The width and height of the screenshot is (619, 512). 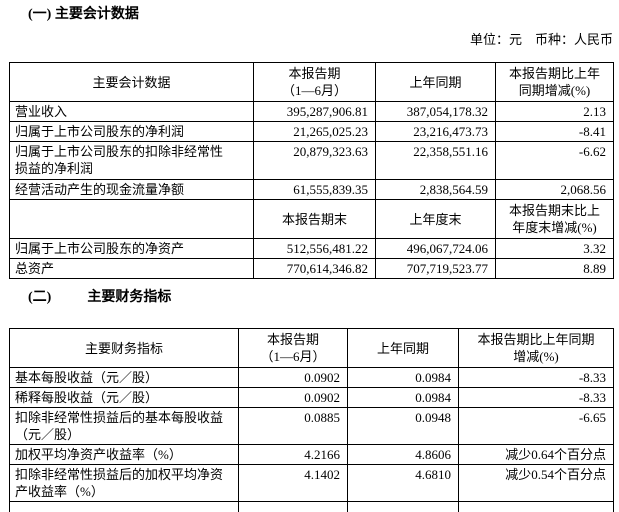 What do you see at coordinates (435, 111) in the screenshot?
I see `value-prior-period: 387,054,178.32` at bounding box center [435, 111].